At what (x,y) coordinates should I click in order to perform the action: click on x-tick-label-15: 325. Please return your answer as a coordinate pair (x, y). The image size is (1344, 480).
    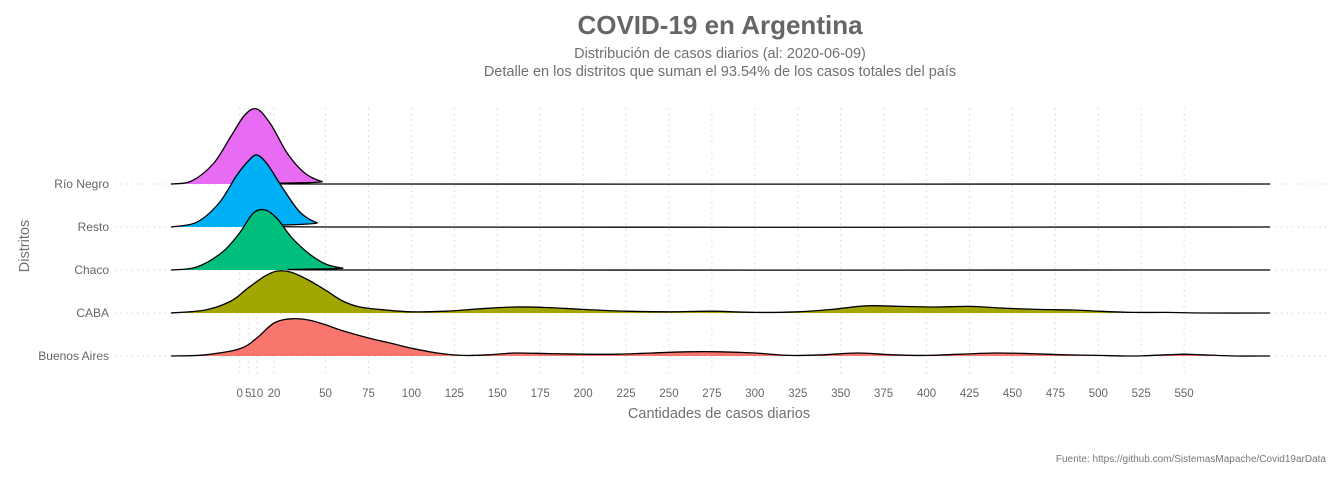
    Looking at the image, I should click on (797, 394).